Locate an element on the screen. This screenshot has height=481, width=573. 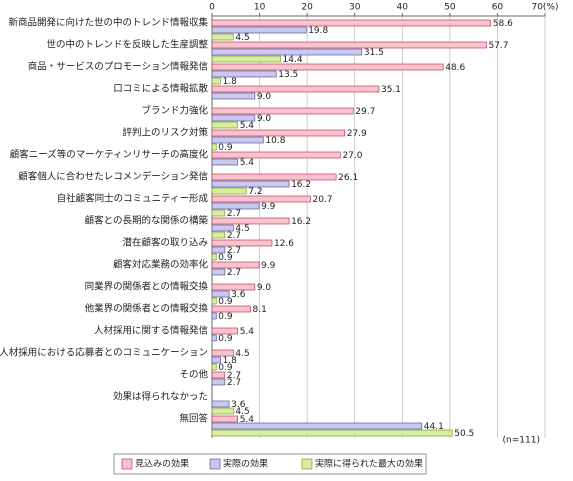
category-label: 新商品開発に向けた世の中のトレンド情報収集 is located at coordinates (108, 23).